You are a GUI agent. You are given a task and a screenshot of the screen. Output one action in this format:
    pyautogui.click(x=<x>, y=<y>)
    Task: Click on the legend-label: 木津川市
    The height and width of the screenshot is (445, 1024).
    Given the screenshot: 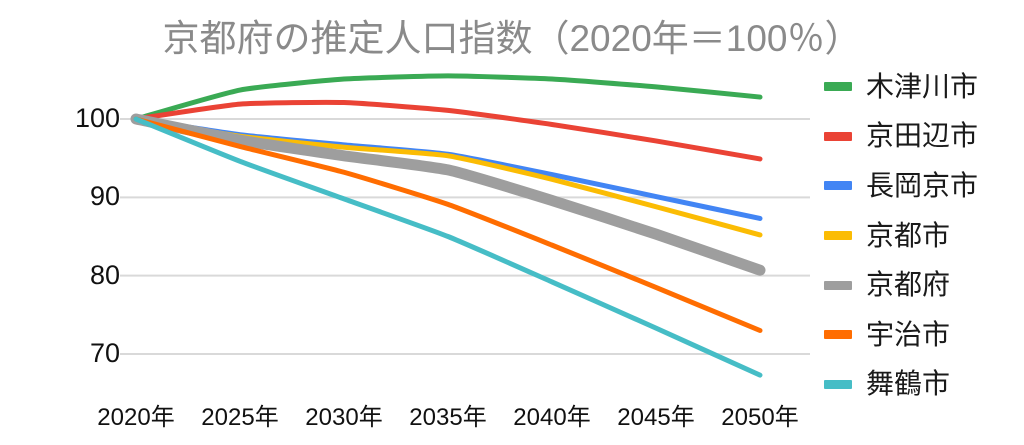 What is the action you would take?
    pyautogui.click(x=922, y=86)
    